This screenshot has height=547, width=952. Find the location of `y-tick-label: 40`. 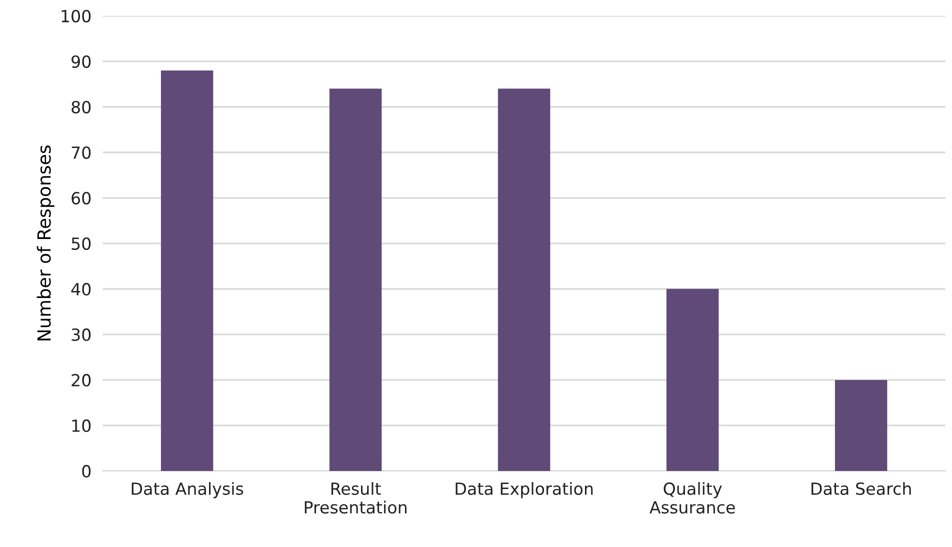

y-tick-label: 40 is located at coordinates (81, 289).